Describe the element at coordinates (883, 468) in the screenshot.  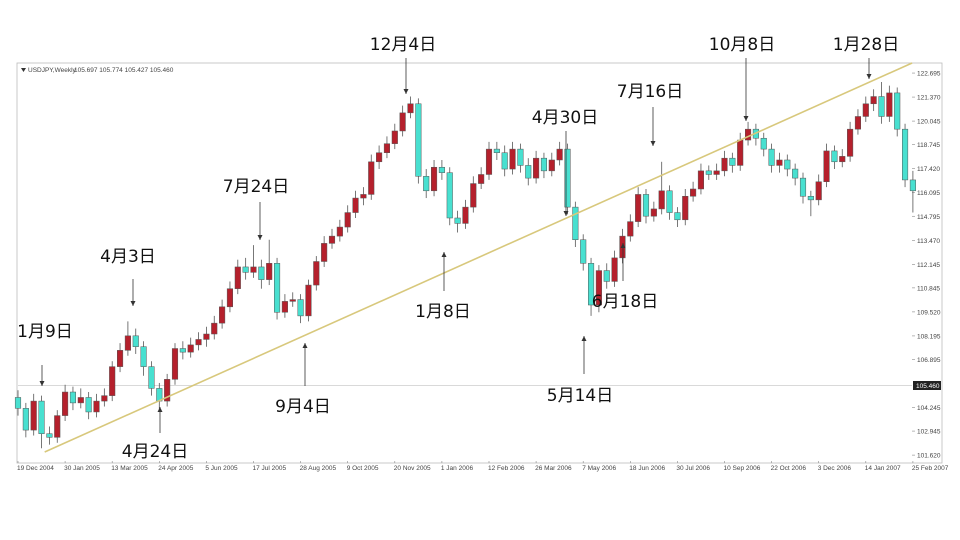
I see `x-tick-label: 14 Jan 2007` at that location.